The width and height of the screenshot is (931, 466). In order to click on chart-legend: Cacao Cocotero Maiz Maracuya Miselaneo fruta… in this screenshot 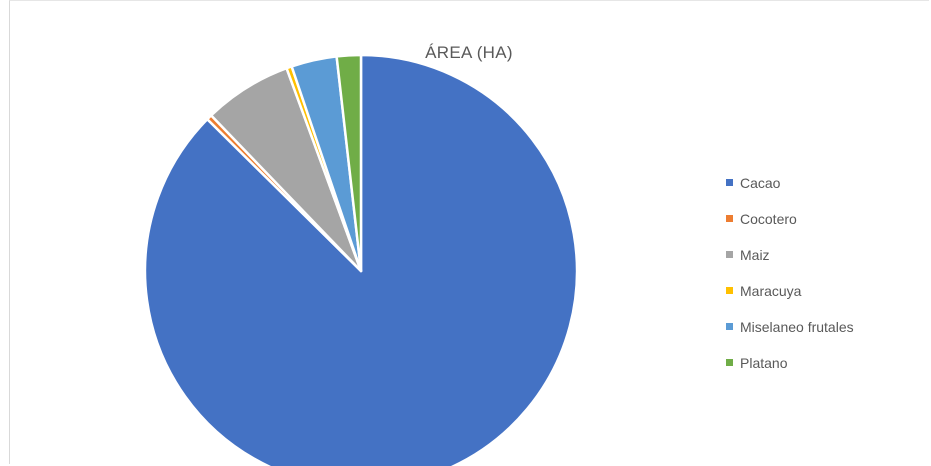, I will do `click(790, 273)`.